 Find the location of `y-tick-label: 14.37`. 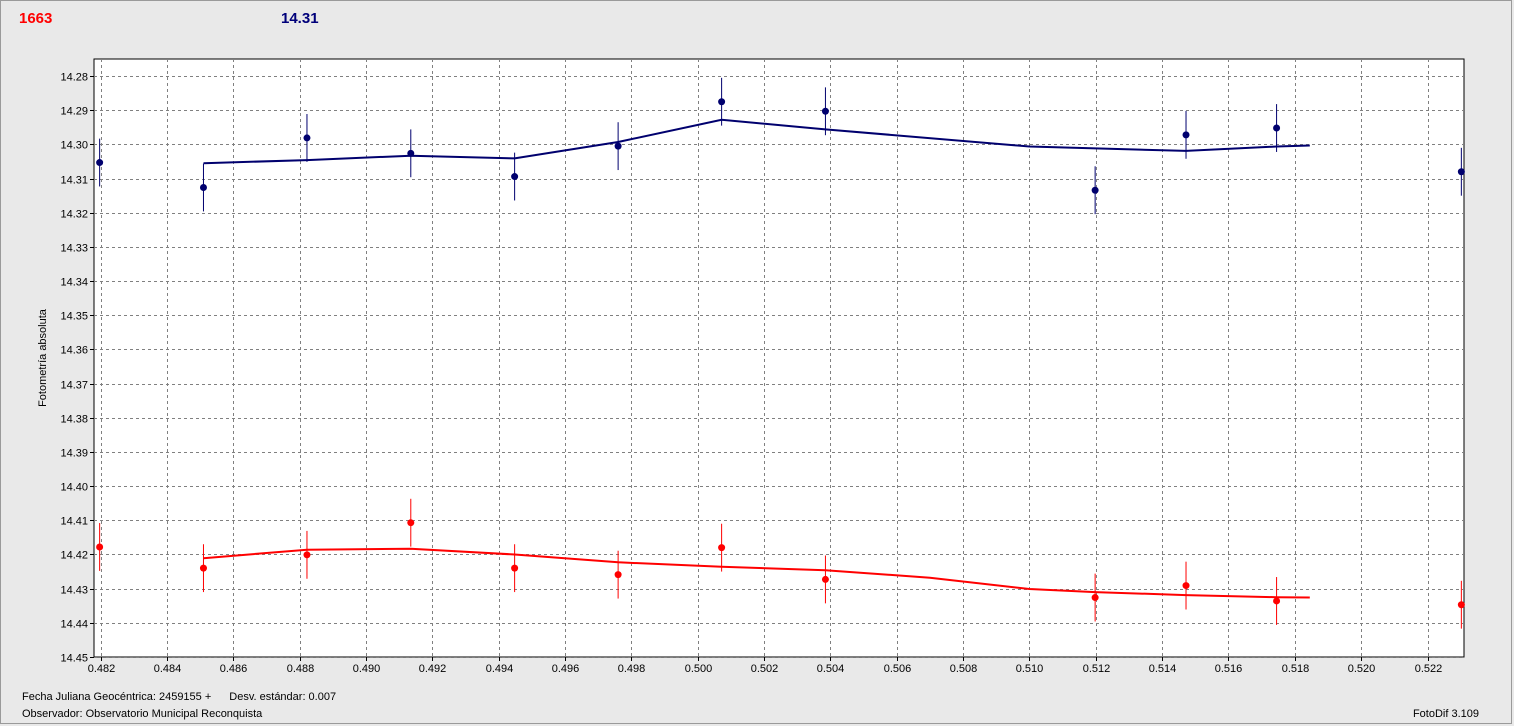

y-tick-label: 14.37 is located at coordinates (74, 386).